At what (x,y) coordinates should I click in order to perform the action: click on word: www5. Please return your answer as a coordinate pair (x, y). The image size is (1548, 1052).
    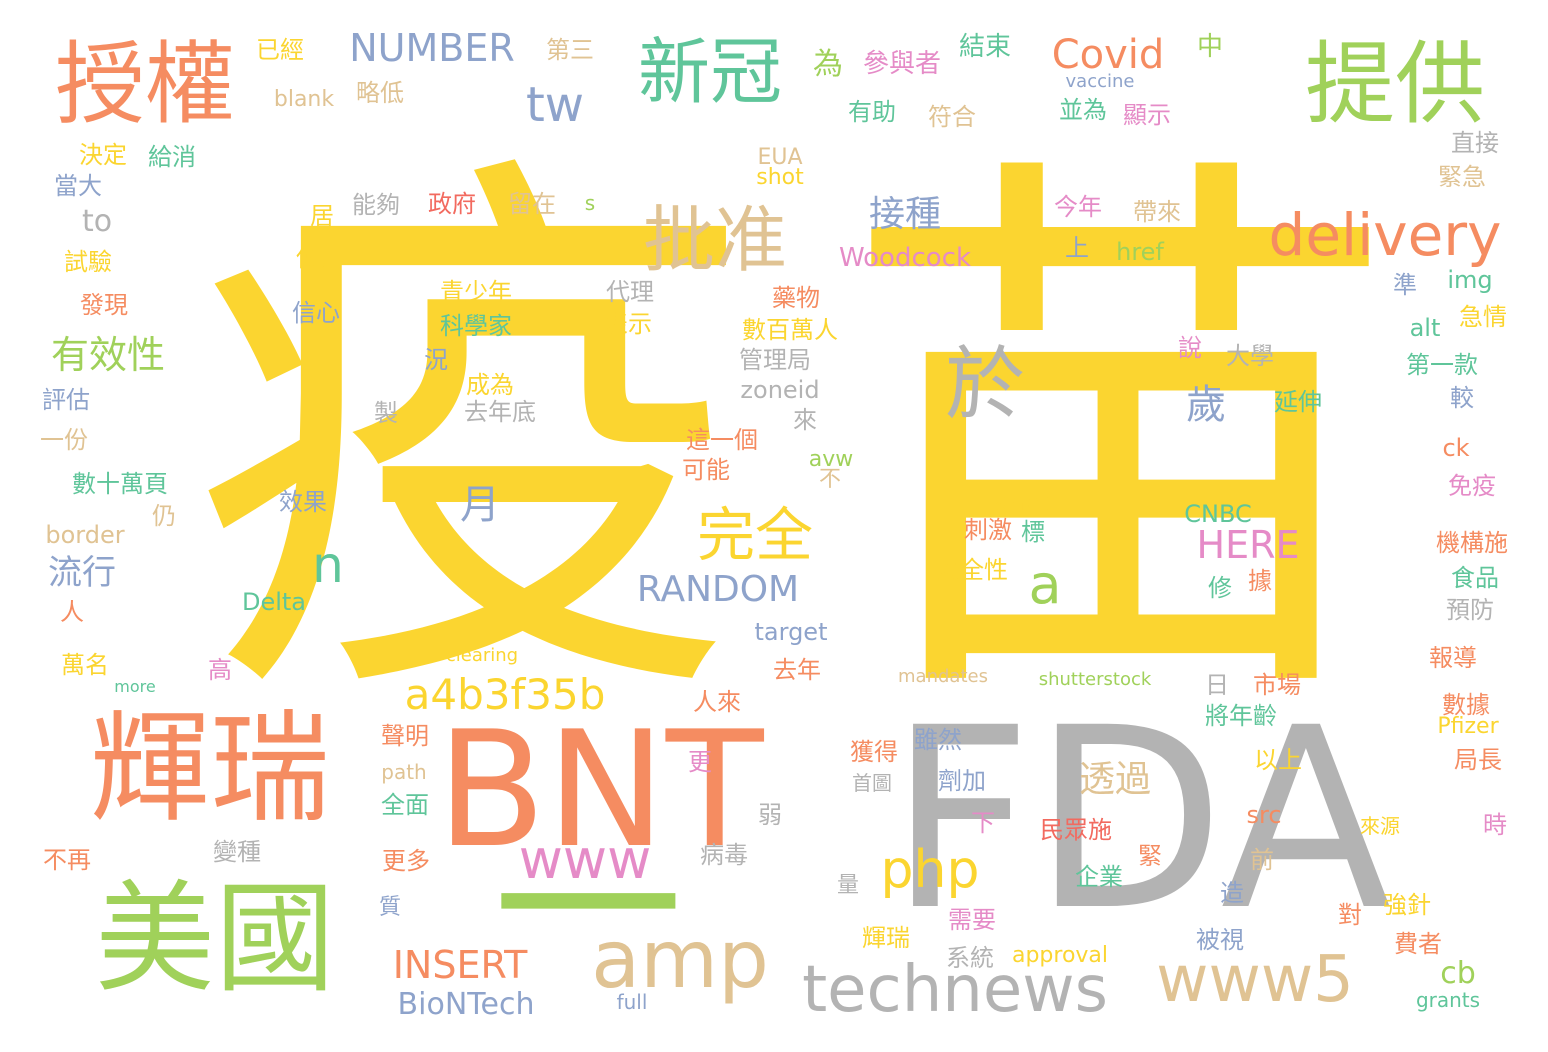
    Looking at the image, I should click on (1255, 980).